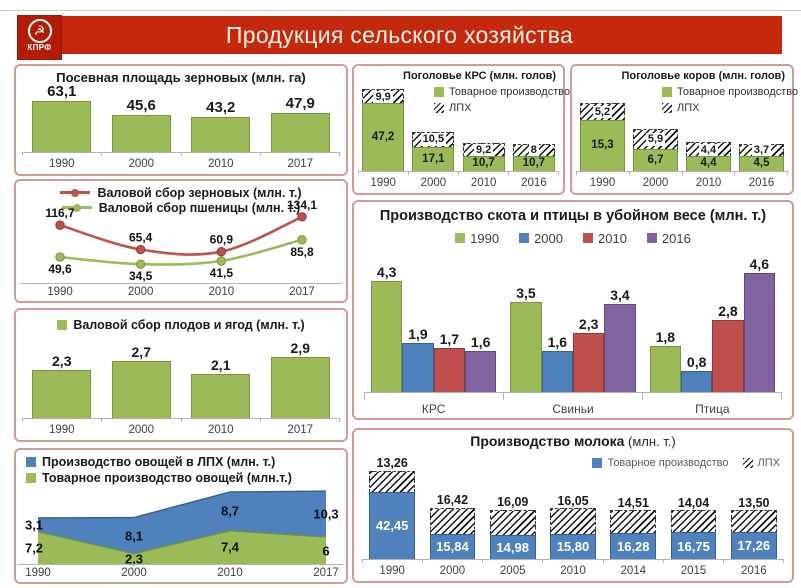  Describe the element at coordinates (433, 158) in the screenshot. I see `base-segment: 17,1` at that location.